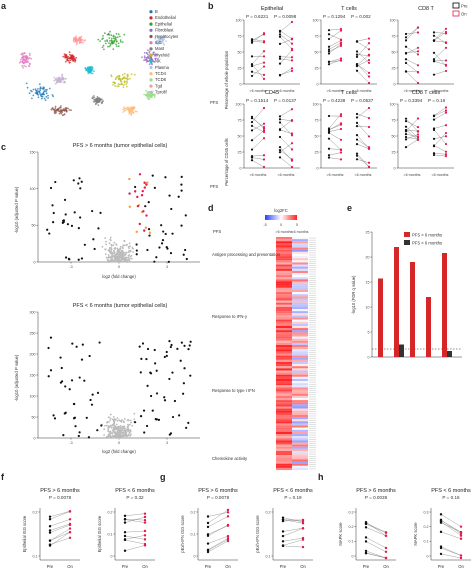  I want to click on volcano-point-isg, so click(137, 197).